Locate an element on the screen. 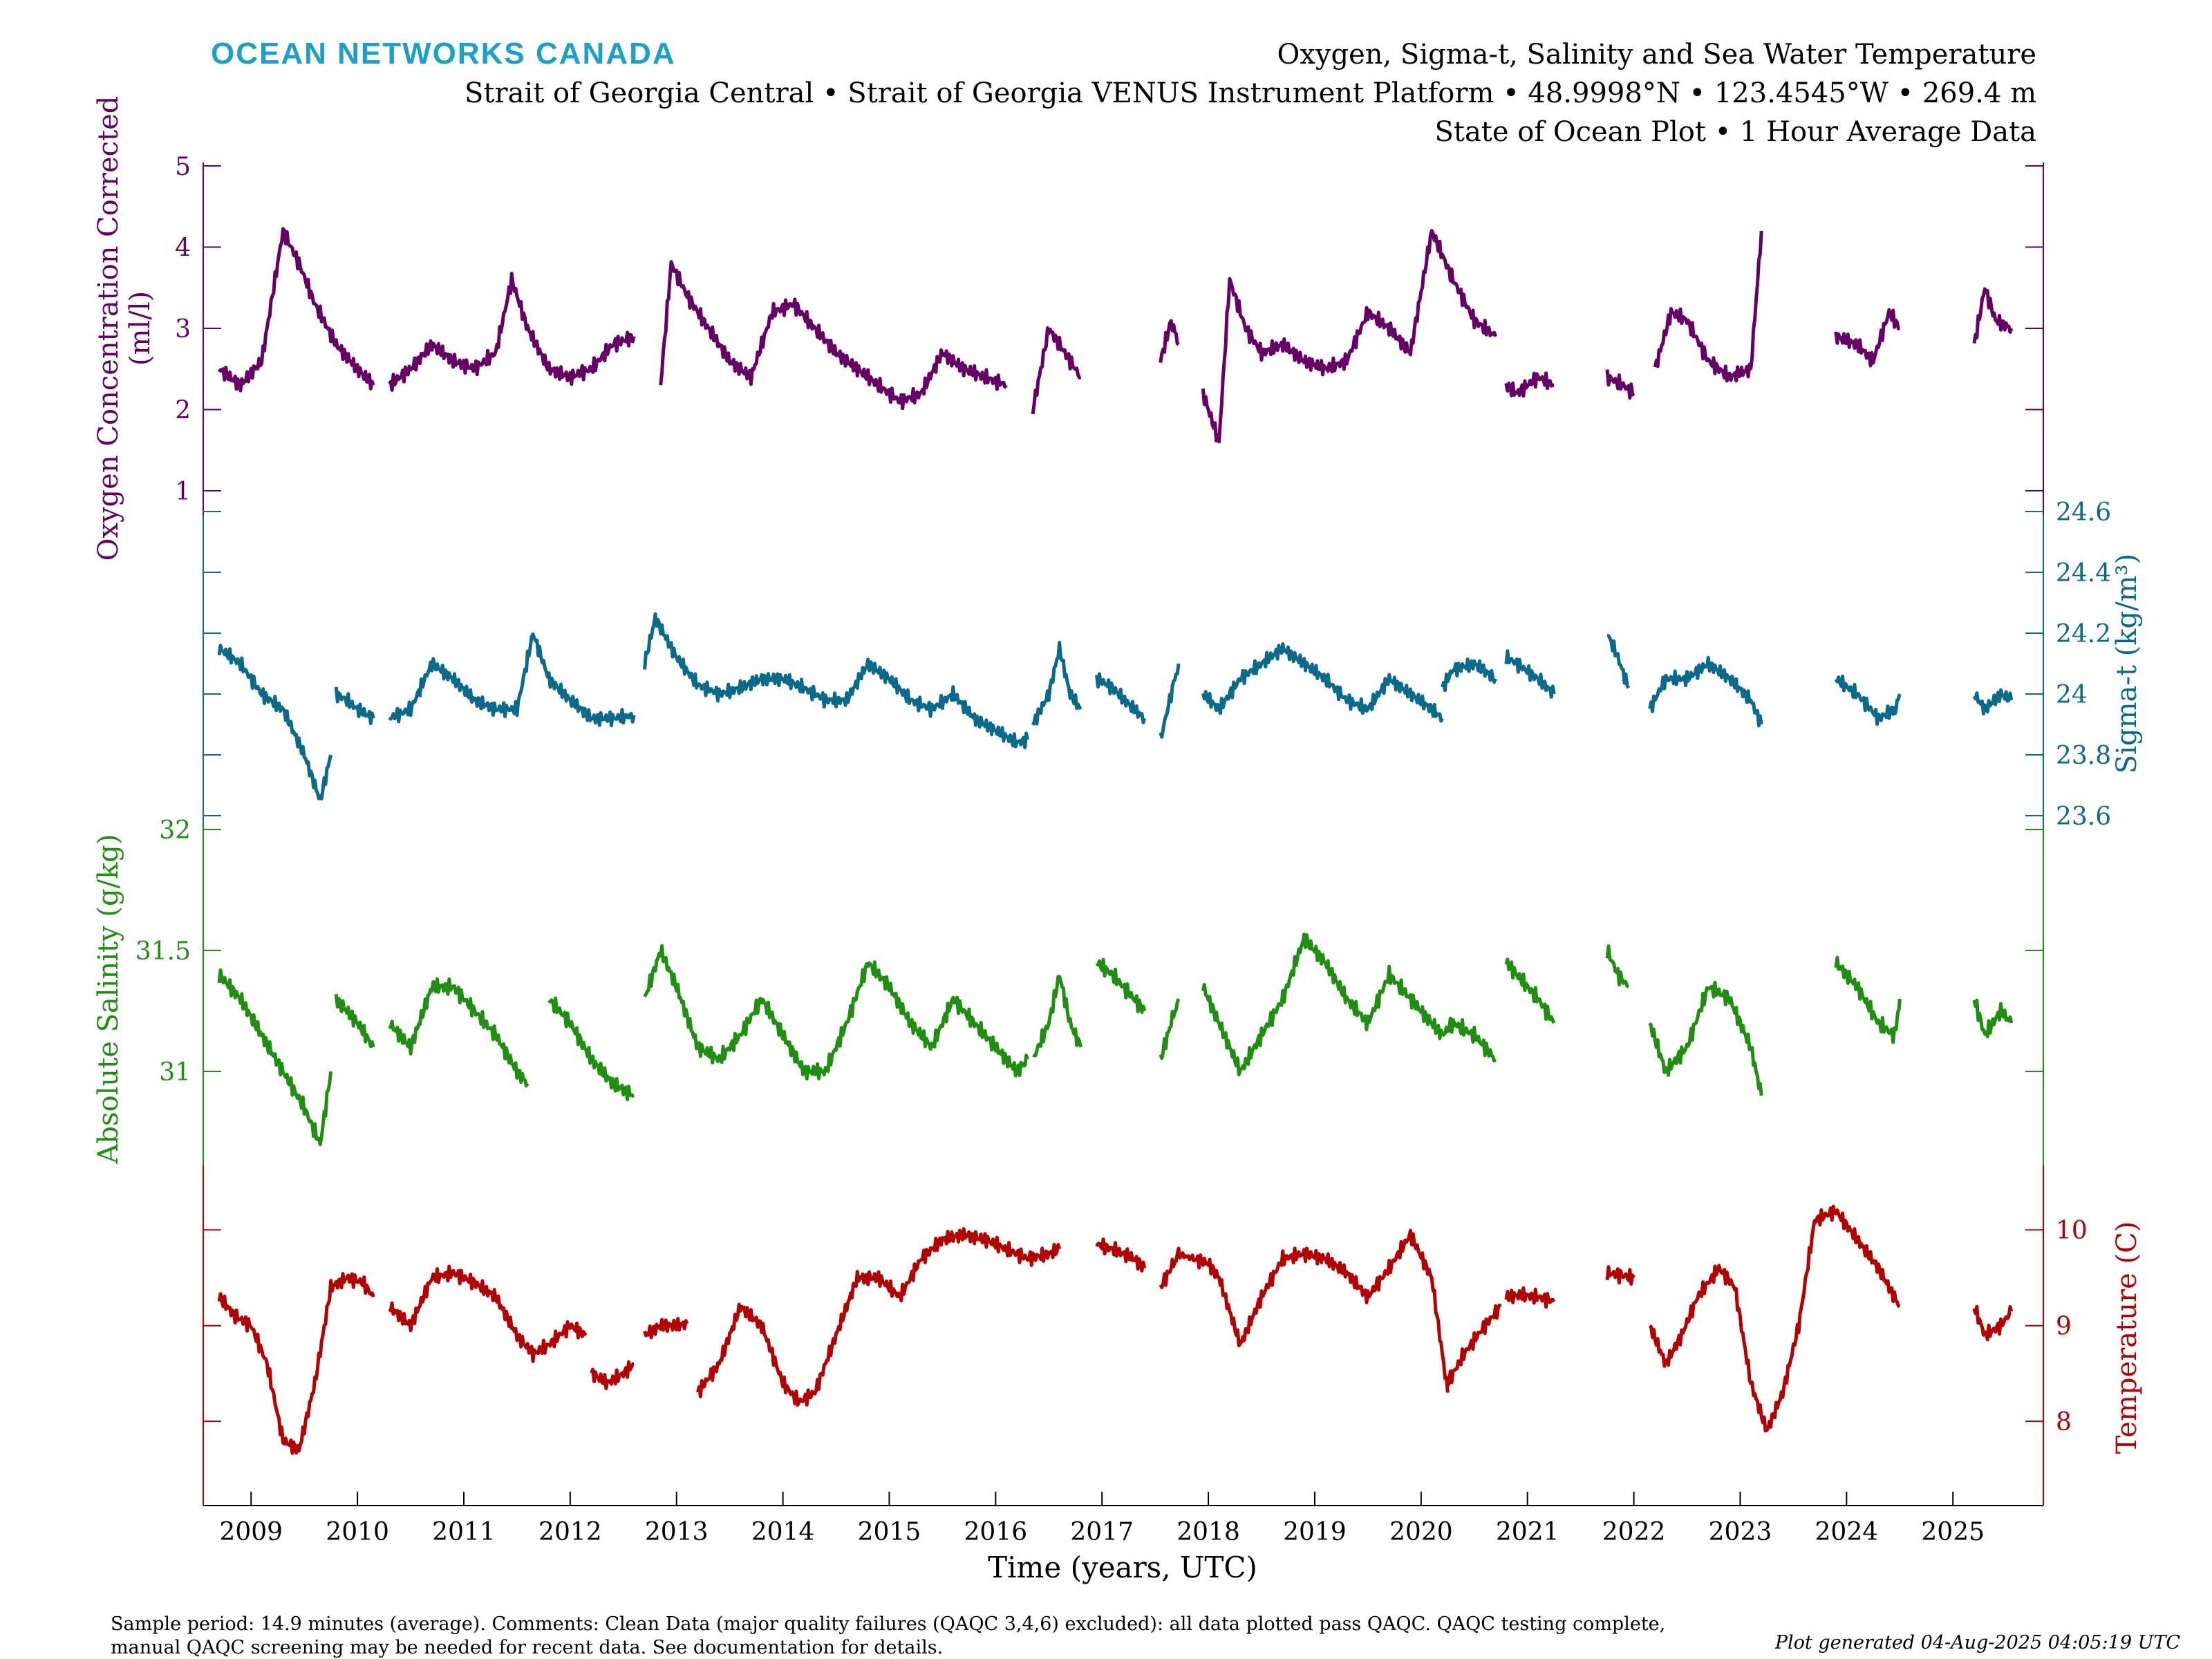 This screenshot has width=2212, height=1659. x-tick-label: 2011 is located at coordinates (464, 1532).